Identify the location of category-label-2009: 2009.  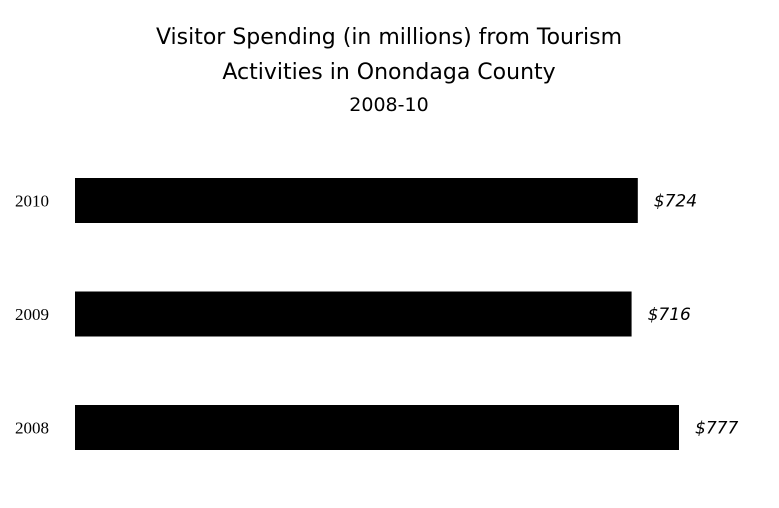
(32, 314).